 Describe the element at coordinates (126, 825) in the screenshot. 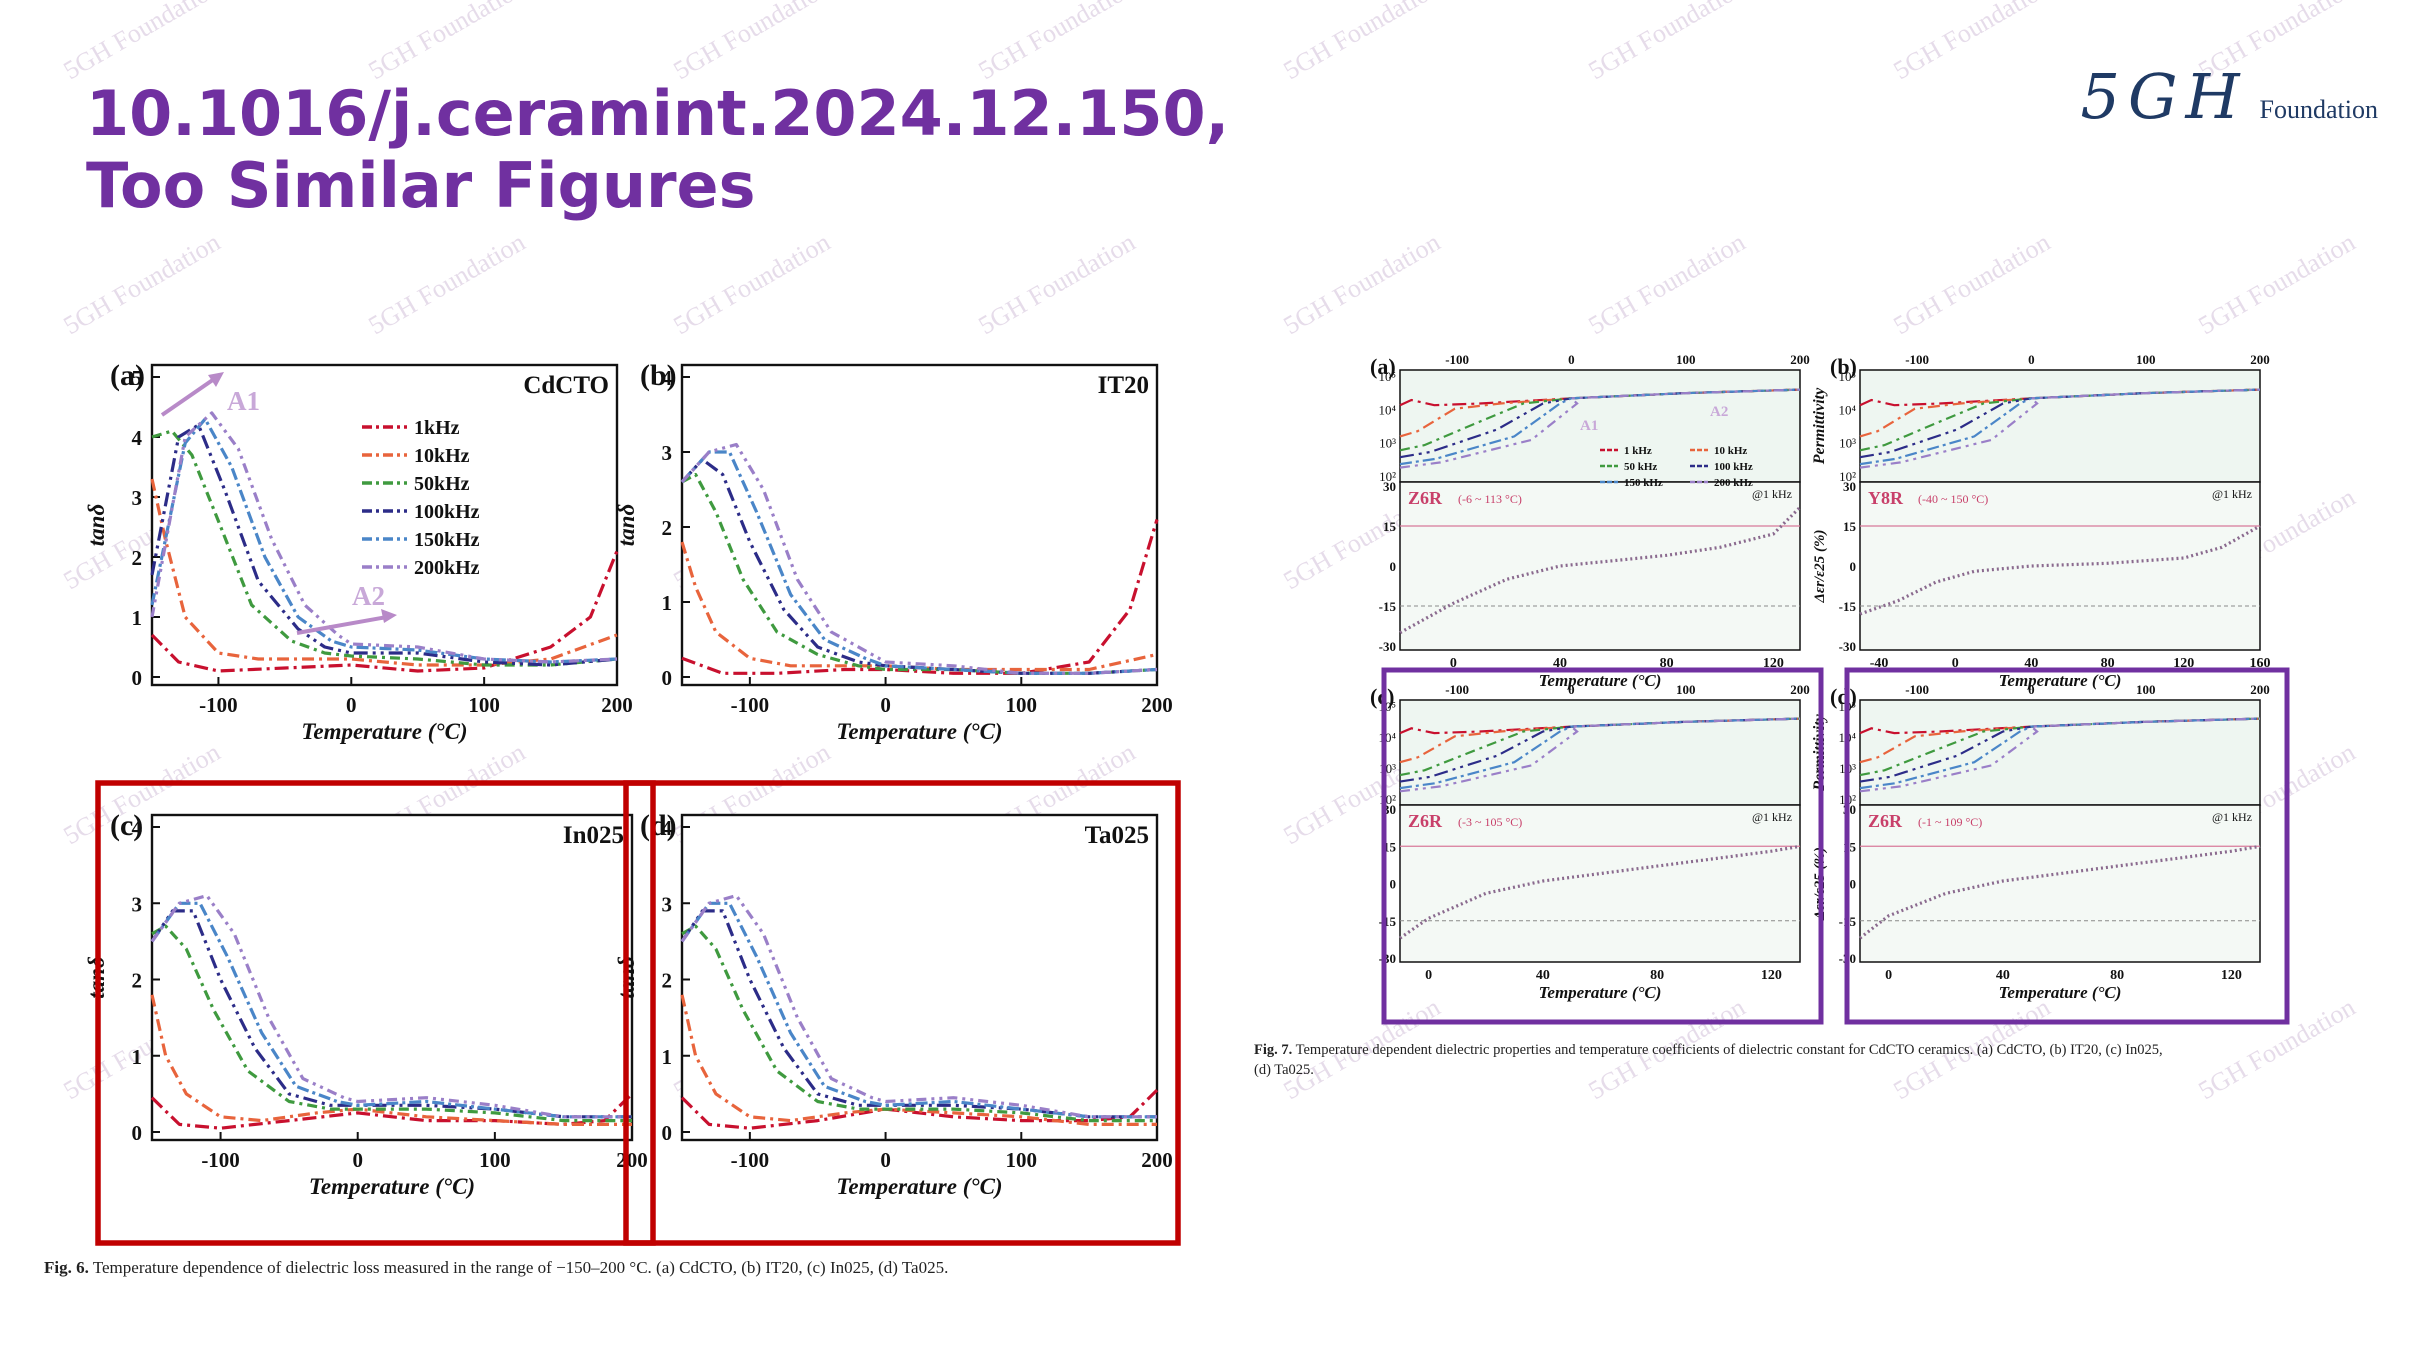

I see `panel-letter: (c)` at that location.